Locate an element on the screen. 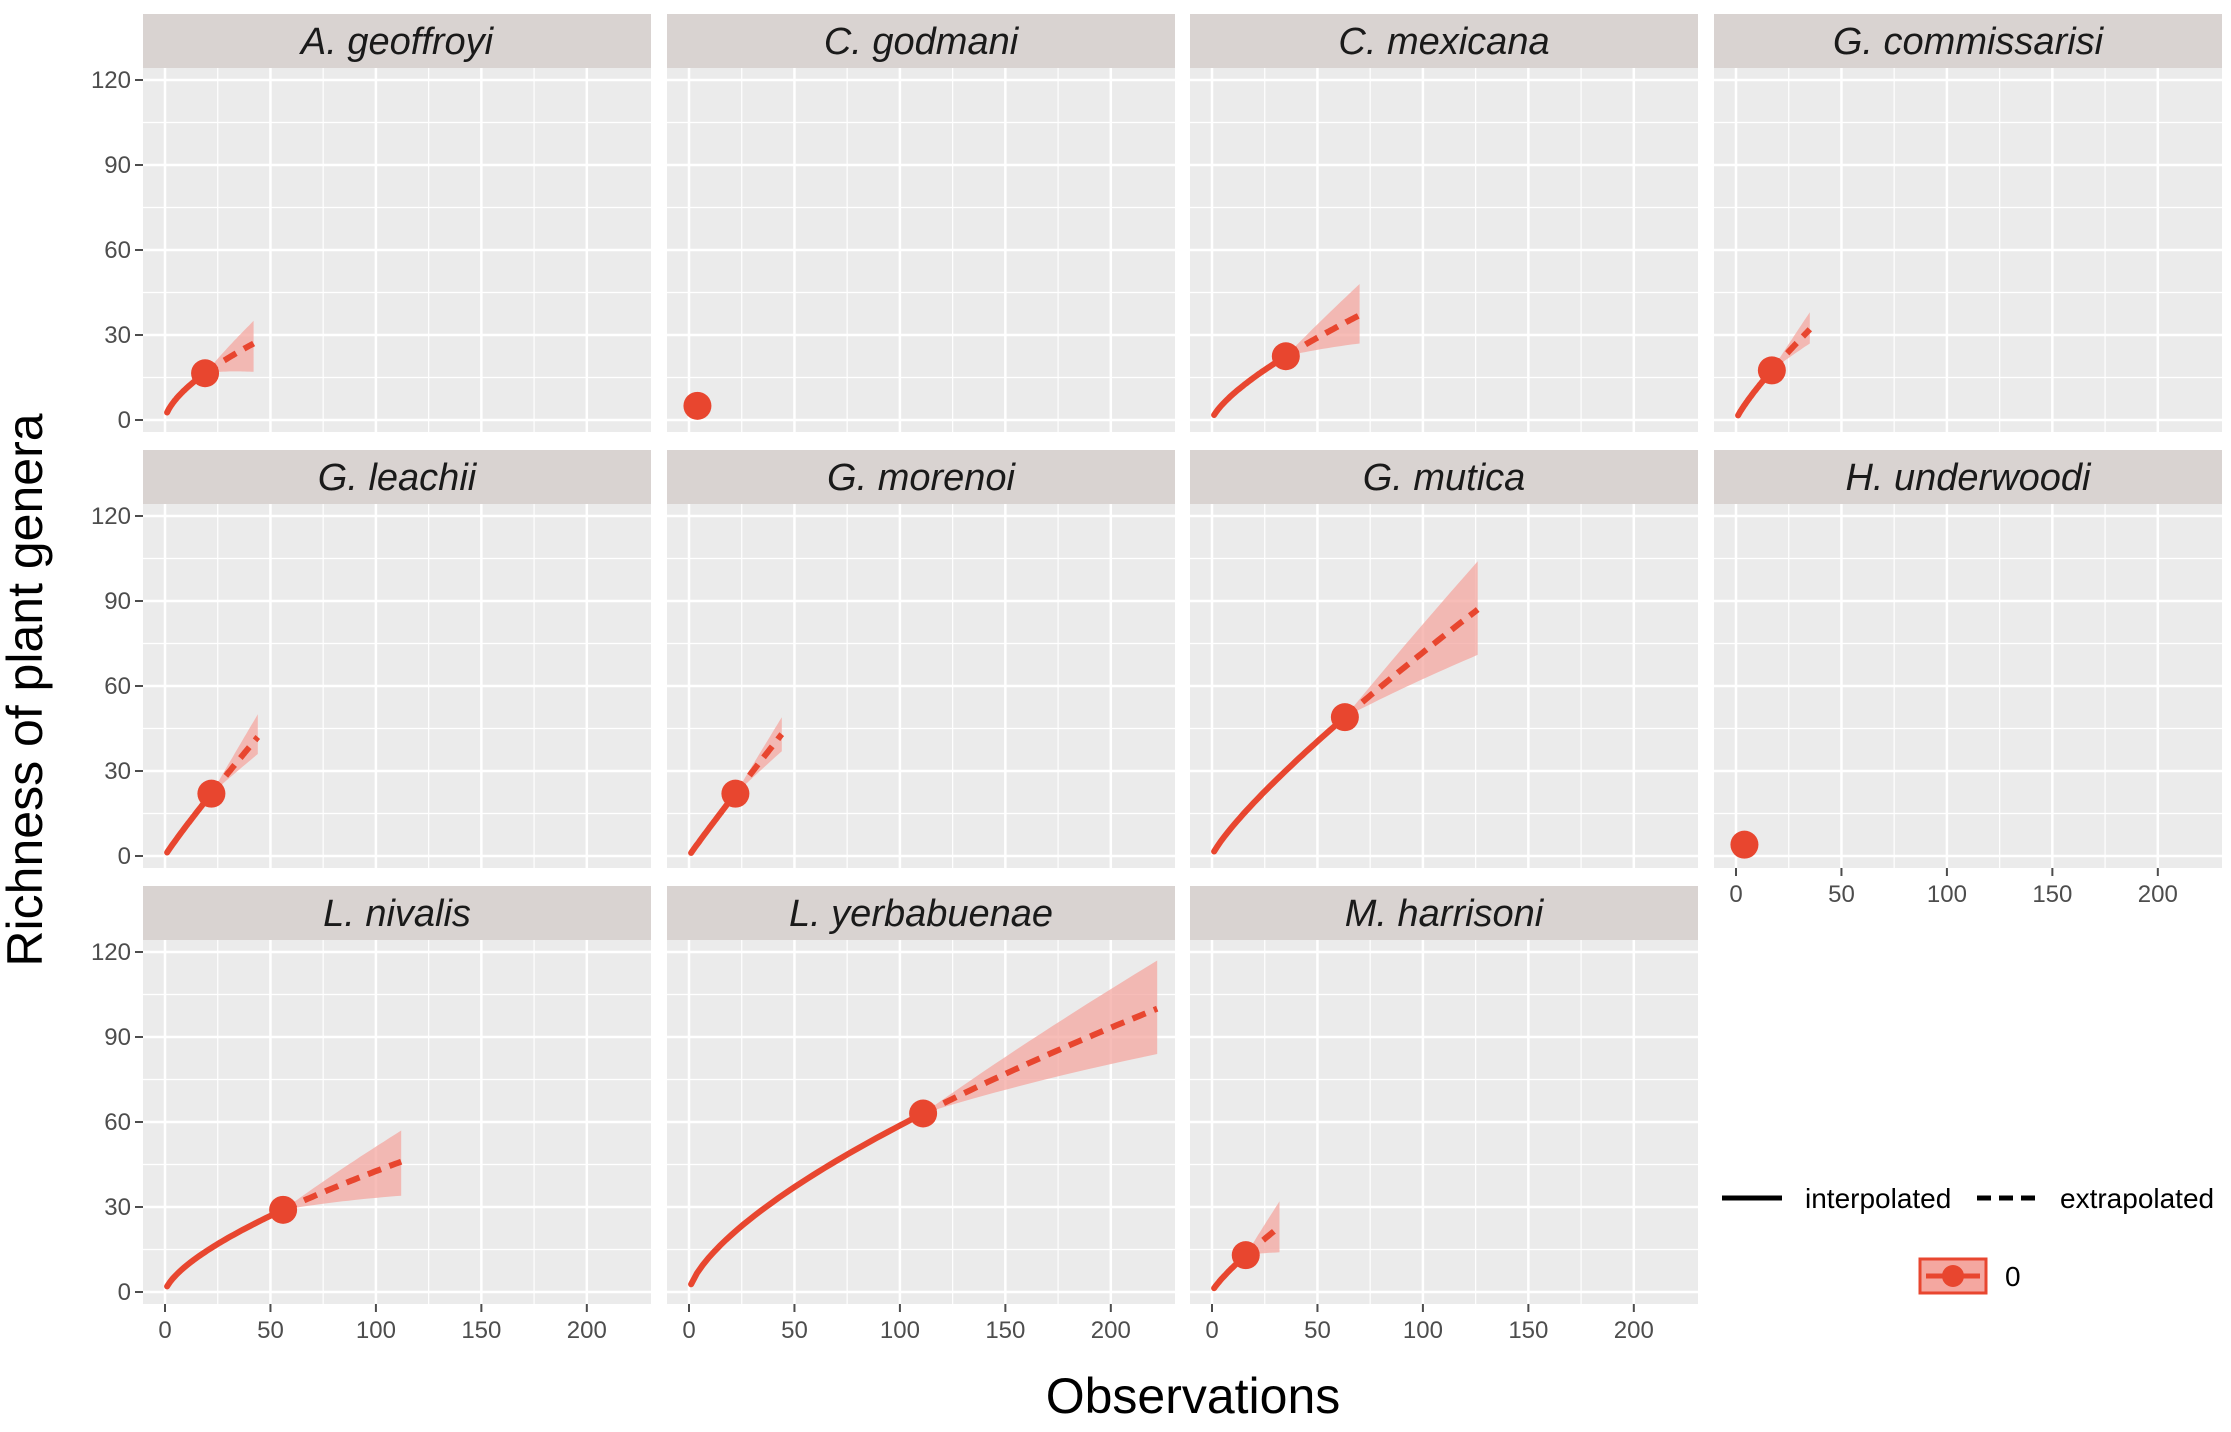  facet-title: M. harrisoni is located at coordinates (1445, 914).